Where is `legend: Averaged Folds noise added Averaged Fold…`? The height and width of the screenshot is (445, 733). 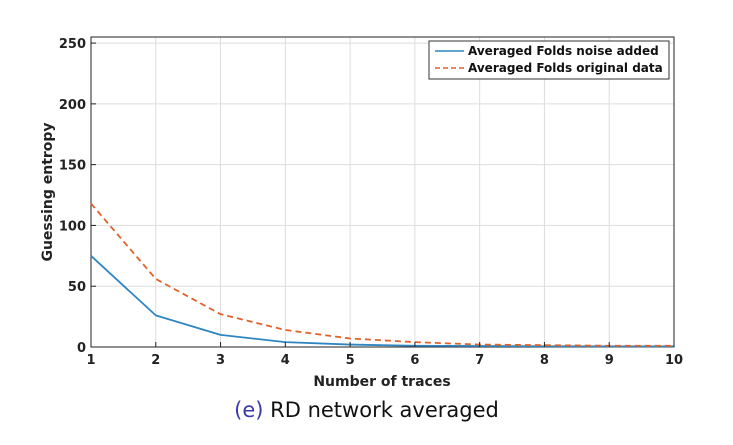
legend: Averaged Folds noise added Averaged Fold… is located at coordinates (549, 60).